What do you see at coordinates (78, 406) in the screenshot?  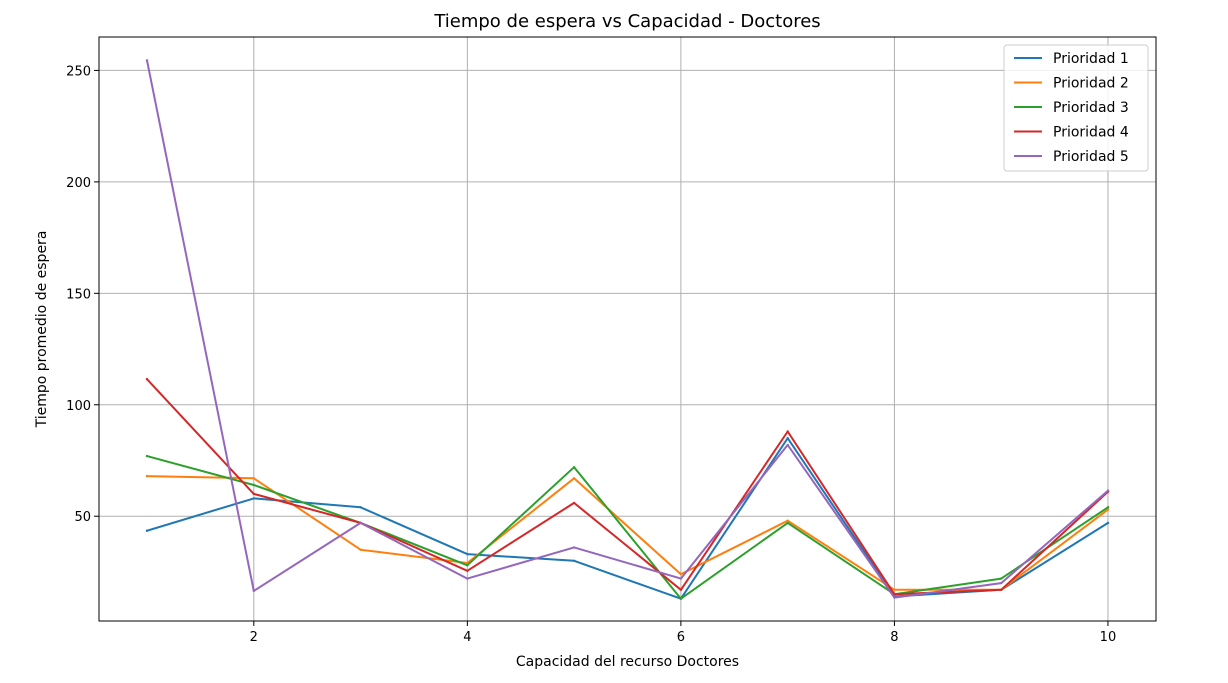 I see `y-tick-label: 100` at bounding box center [78, 406].